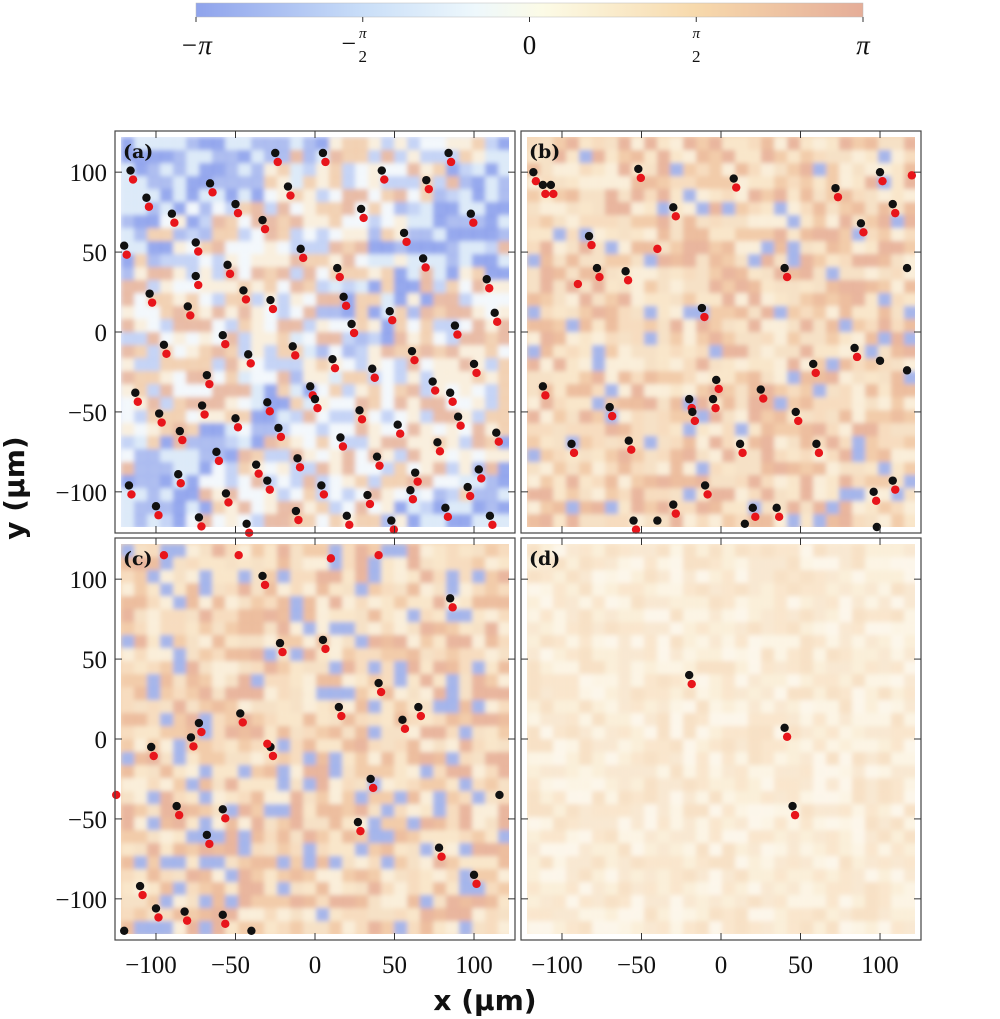 This screenshot has height=1019, width=1000. Describe the element at coordinates (311, 343) in the screenshot. I see `vortex-markers` at that location.